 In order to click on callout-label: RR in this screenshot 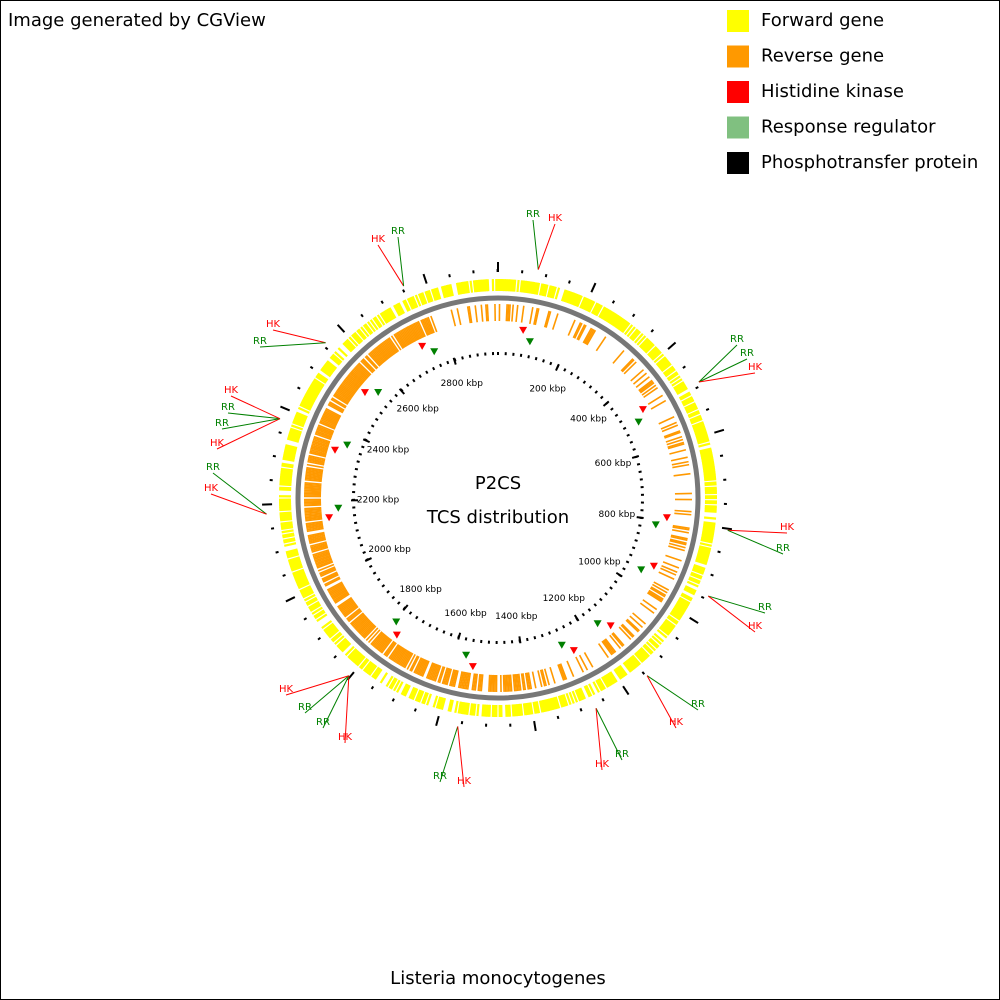, I will do `click(698, 704)`.